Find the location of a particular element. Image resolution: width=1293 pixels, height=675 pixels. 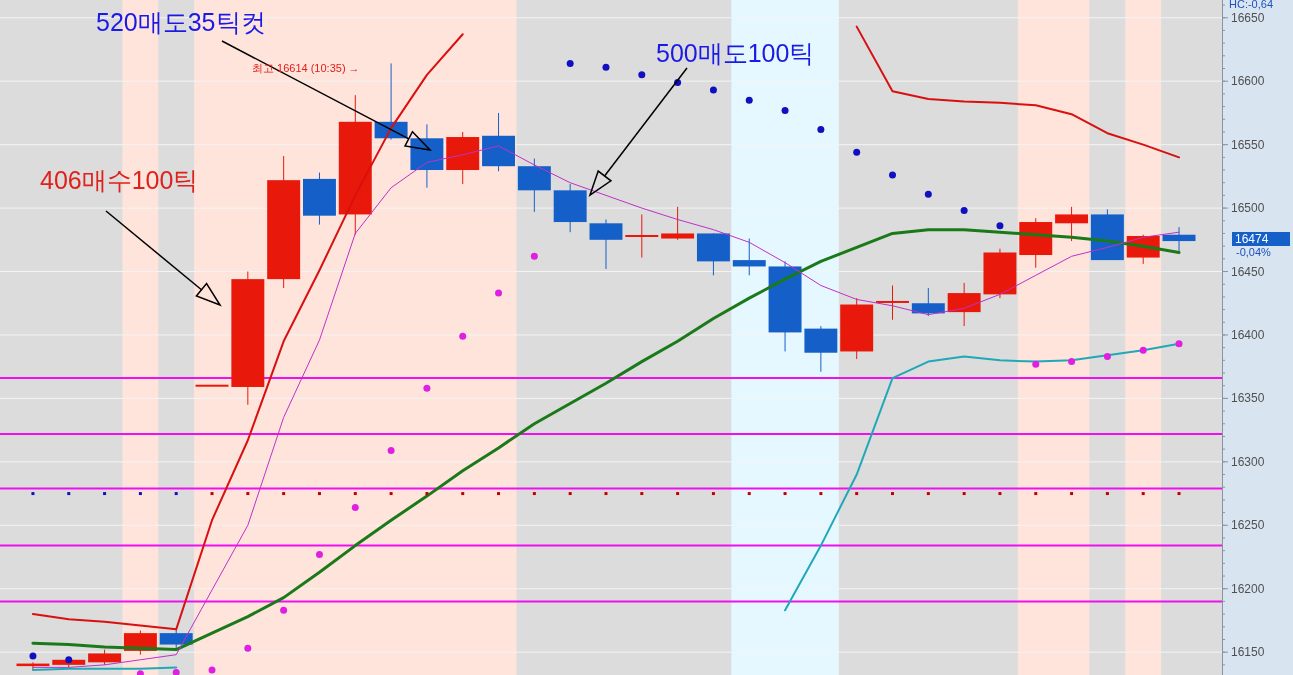

annotation: 최고 16614 (10:35) → is located at coordinates (306, 68).